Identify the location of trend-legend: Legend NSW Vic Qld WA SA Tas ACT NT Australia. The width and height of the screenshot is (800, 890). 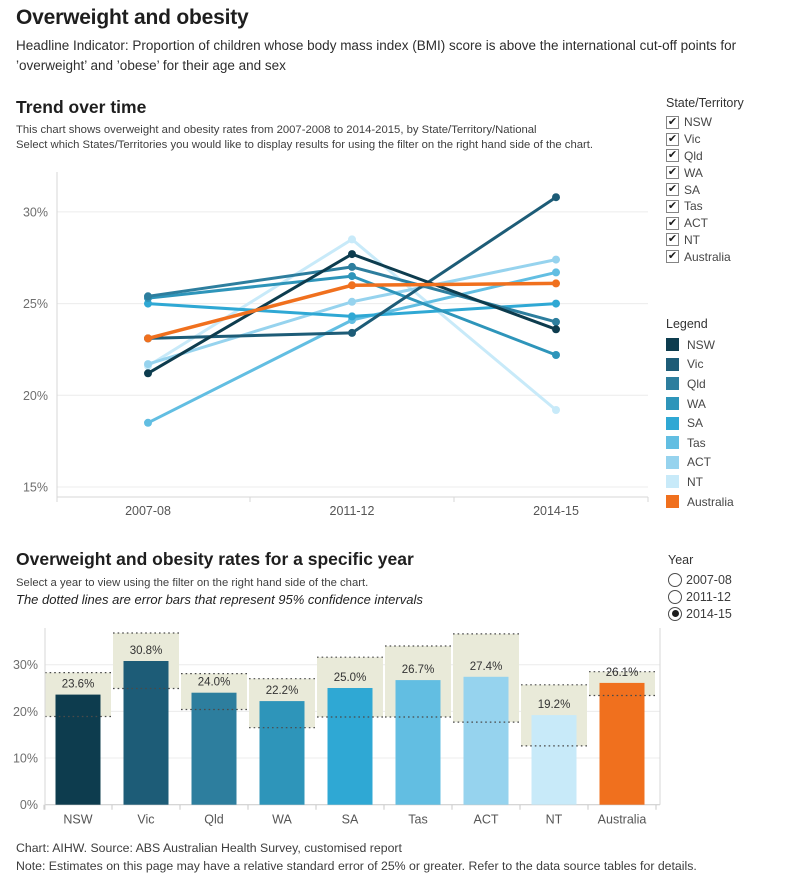
(700, 414).